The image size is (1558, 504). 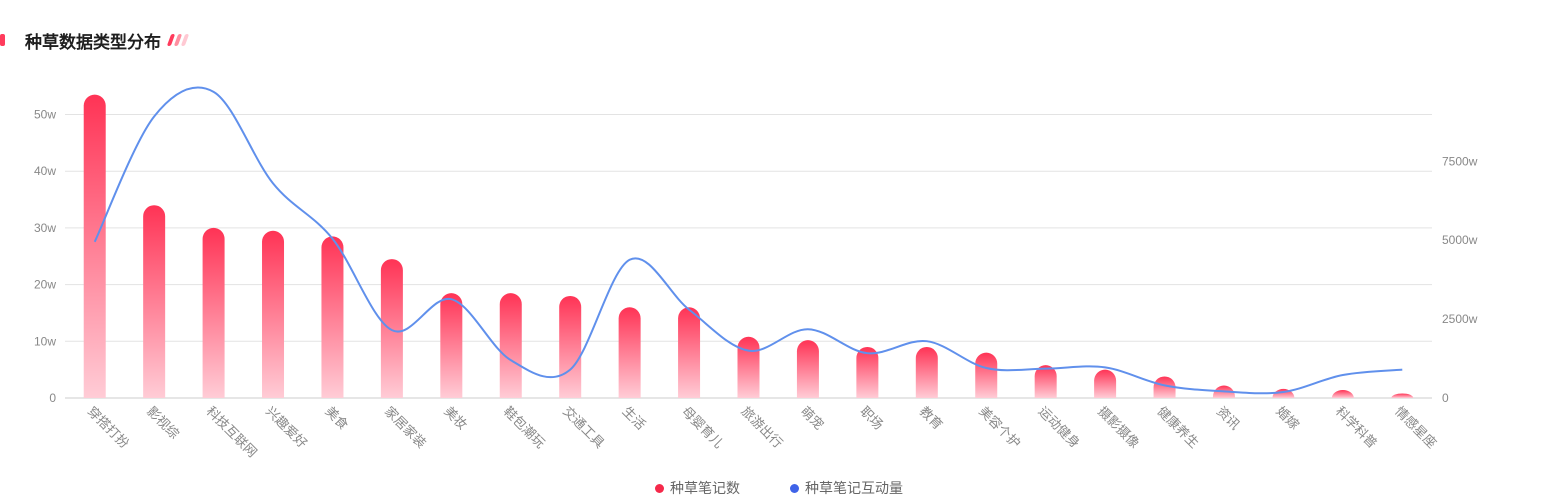 I want to click on x-tick-label: 情感星座, so click(x=1415, y=428).